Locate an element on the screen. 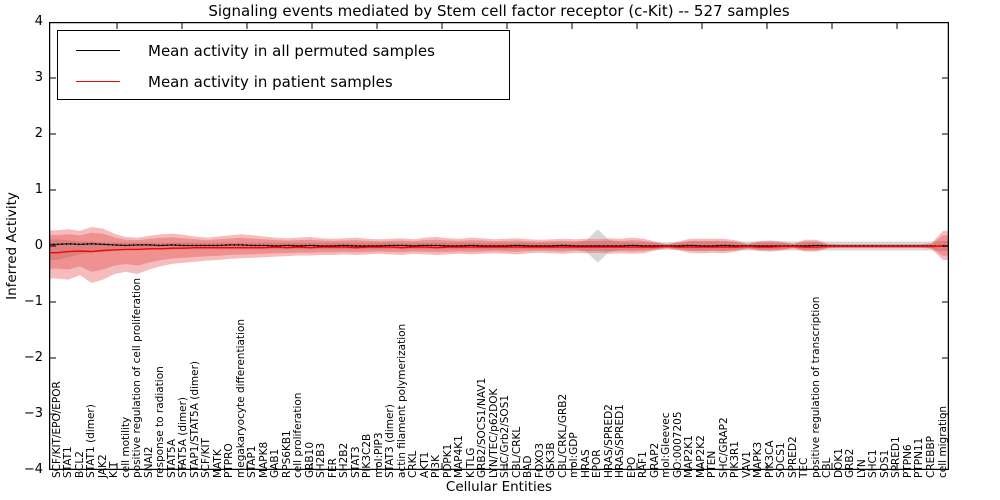 The width and height of the screenshot is (1000, 500). x-tick-label: HRAS/SPRED1 is located at coordinates (620, 441).